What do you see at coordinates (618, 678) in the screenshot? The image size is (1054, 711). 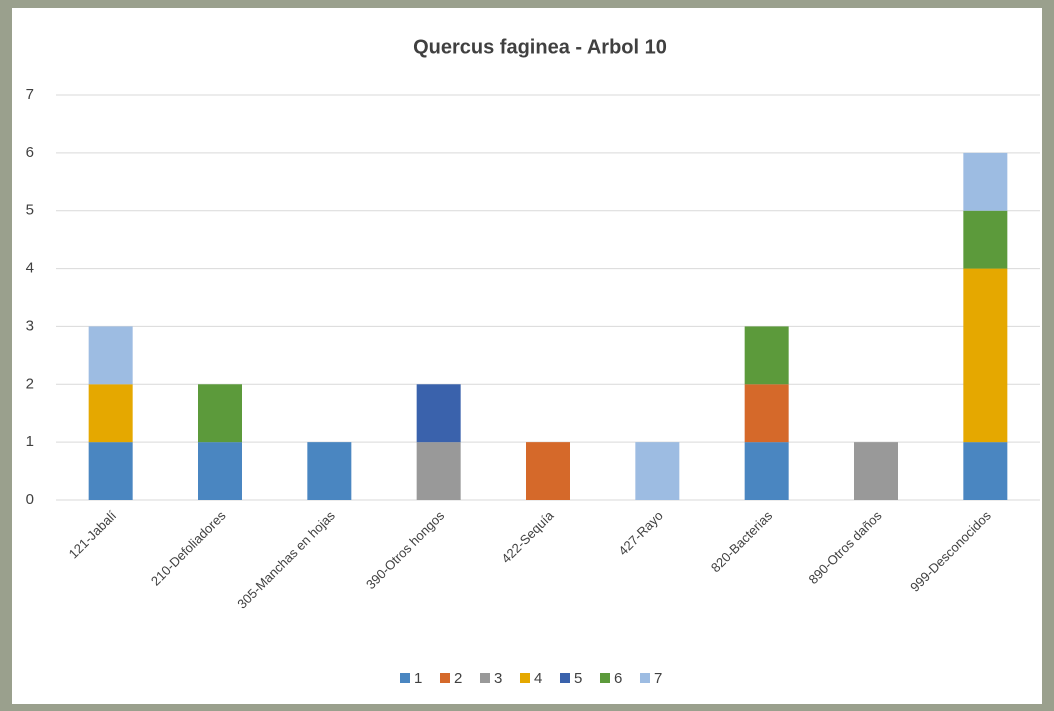 I see `legend-label: 6` at bounding box center [618, 678].